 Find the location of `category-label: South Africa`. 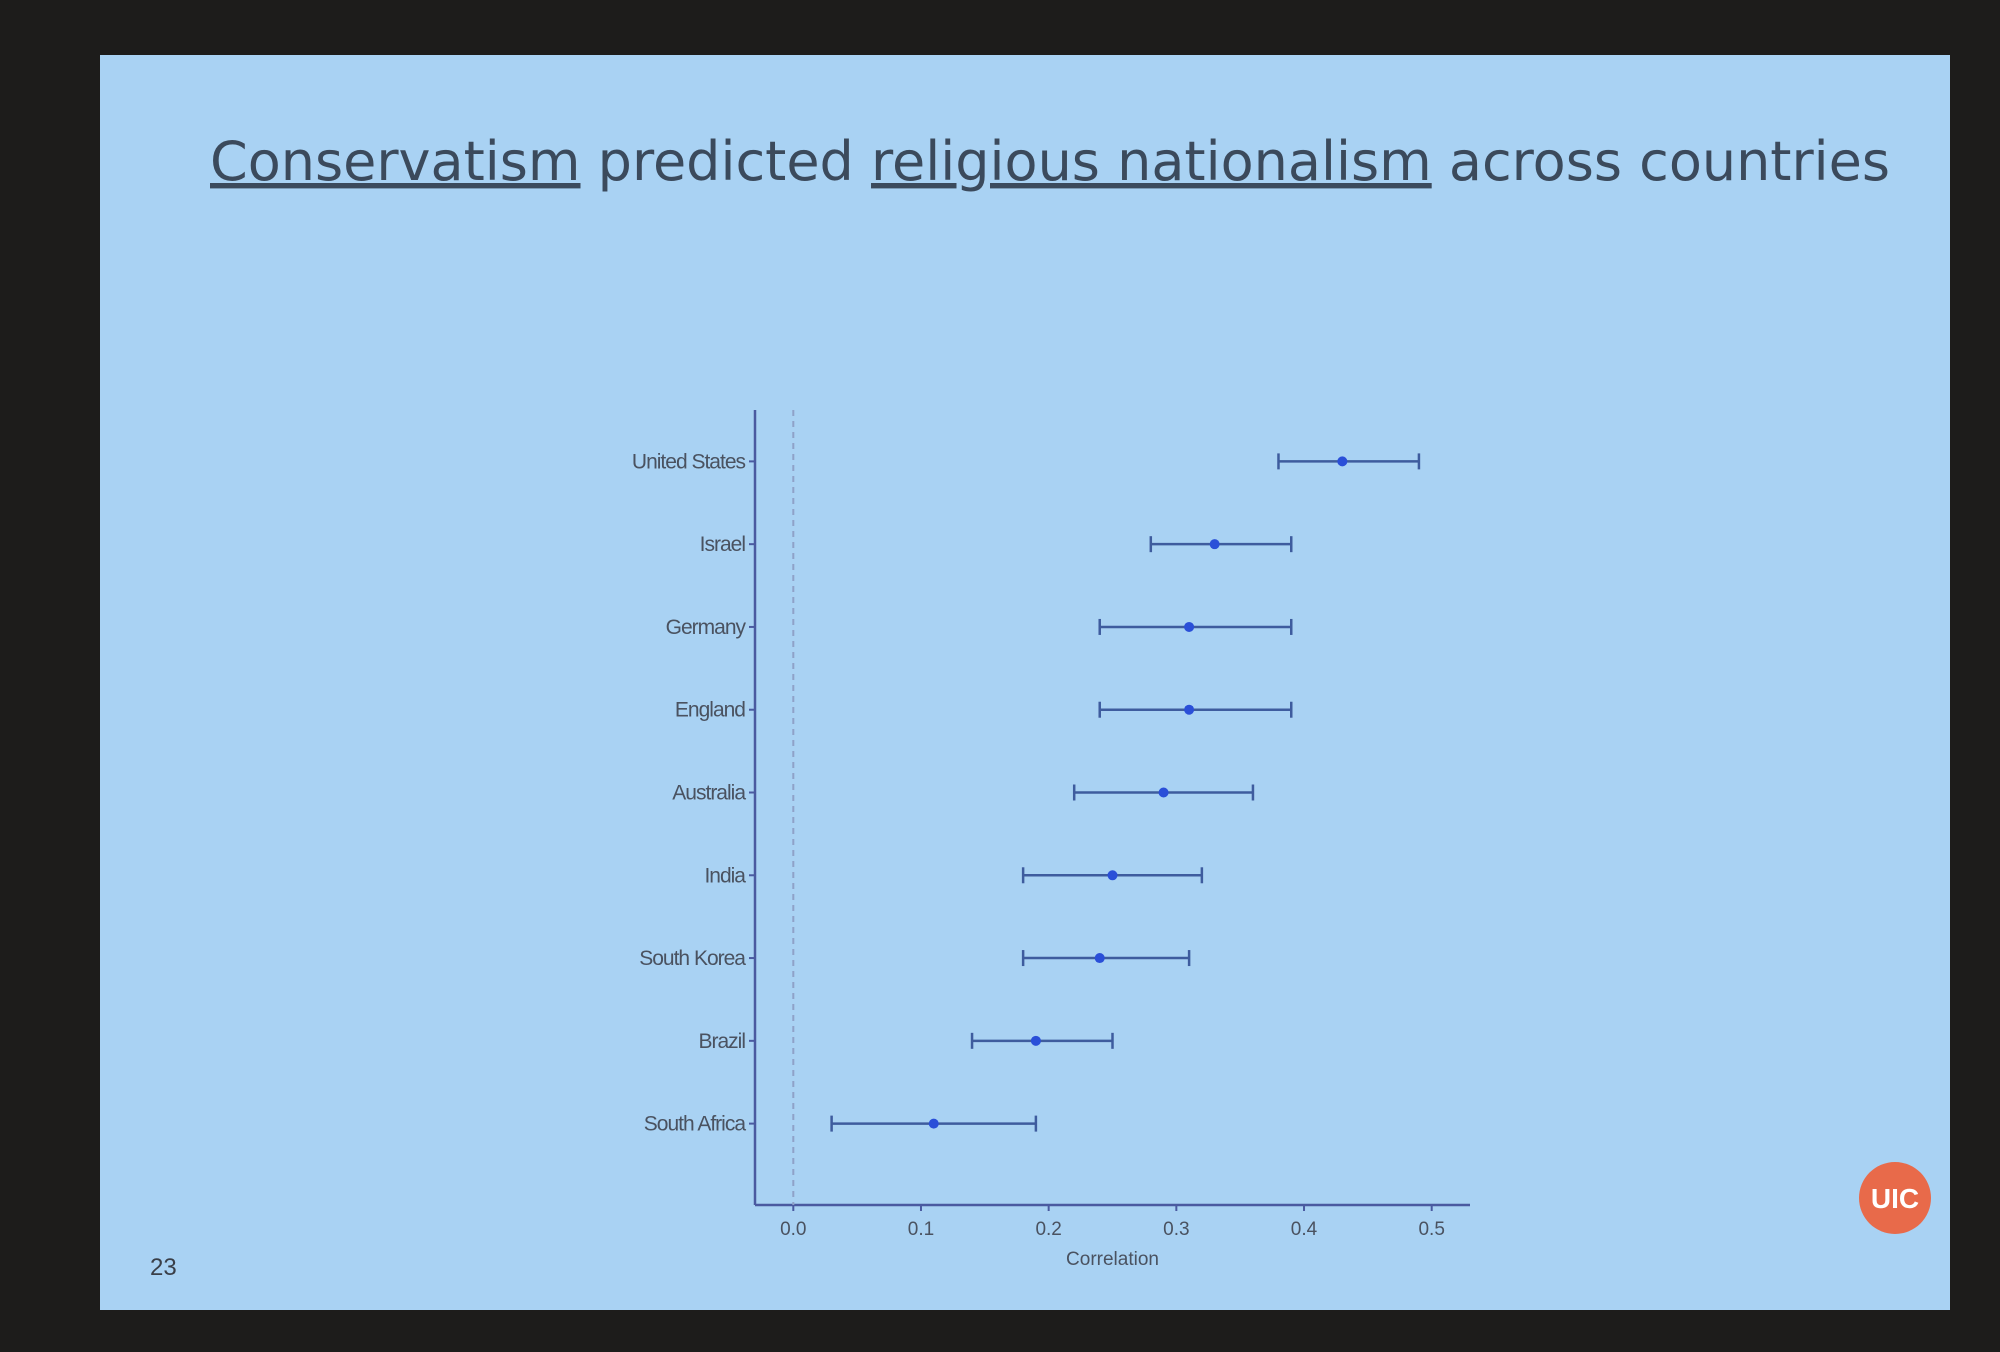

category-label: South Africa is located at coordinates (695, 1124).